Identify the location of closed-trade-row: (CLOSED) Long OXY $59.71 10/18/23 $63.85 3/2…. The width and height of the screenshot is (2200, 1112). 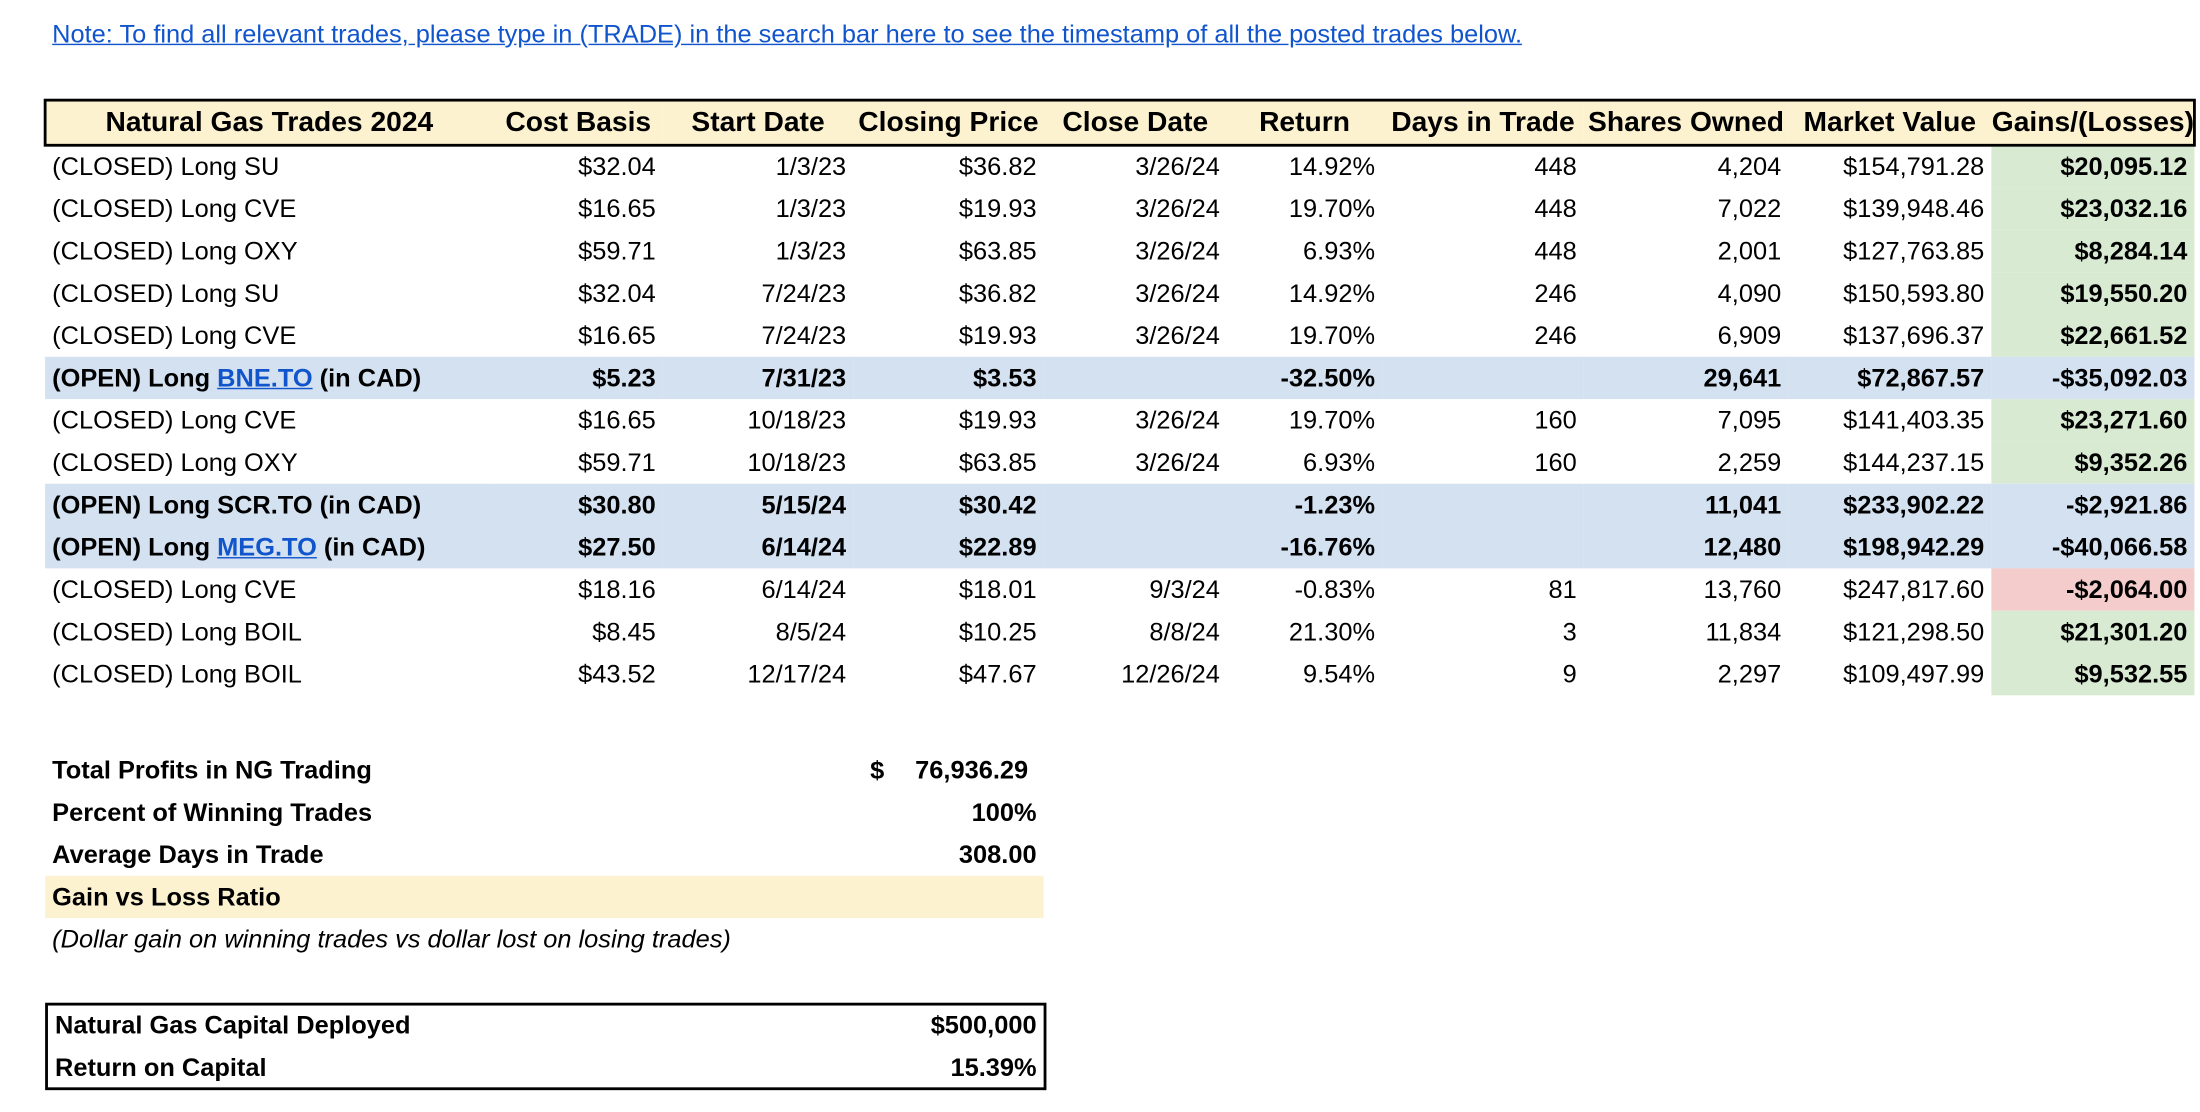
(1120, 462).